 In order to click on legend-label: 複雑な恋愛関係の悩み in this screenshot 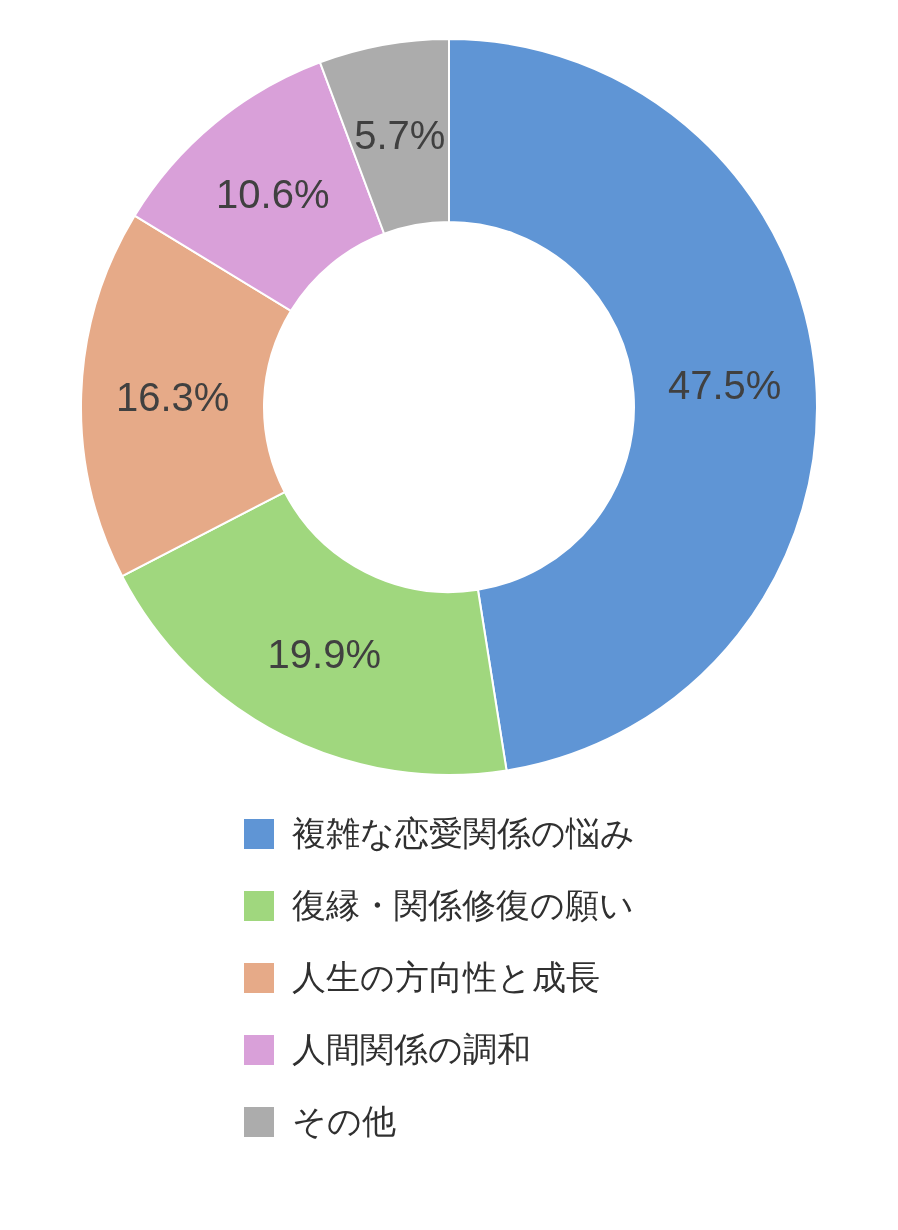, I will do `click(463, 833)`.